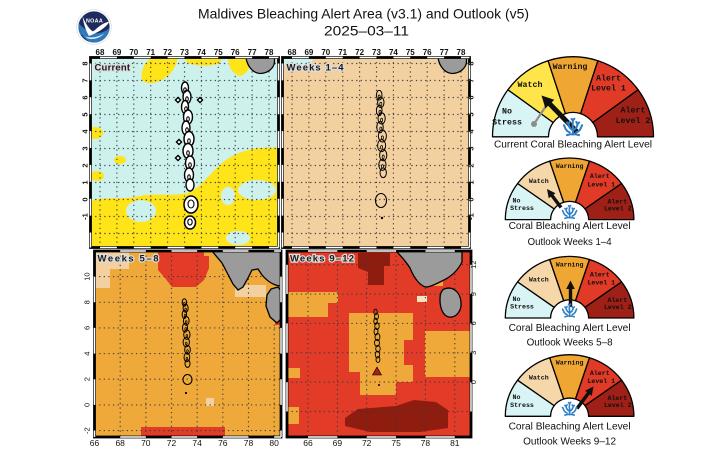 Image resolution: width=719 pixels, height=464 pixels. I want to click on svg-text: NOAA, so click(94, 22).